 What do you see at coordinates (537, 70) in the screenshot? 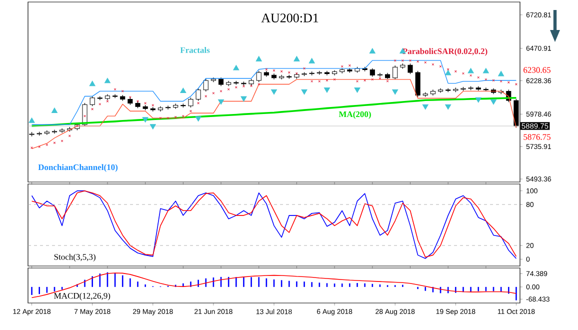
I see `text: 6230.65` at bounding box center [537, 70].